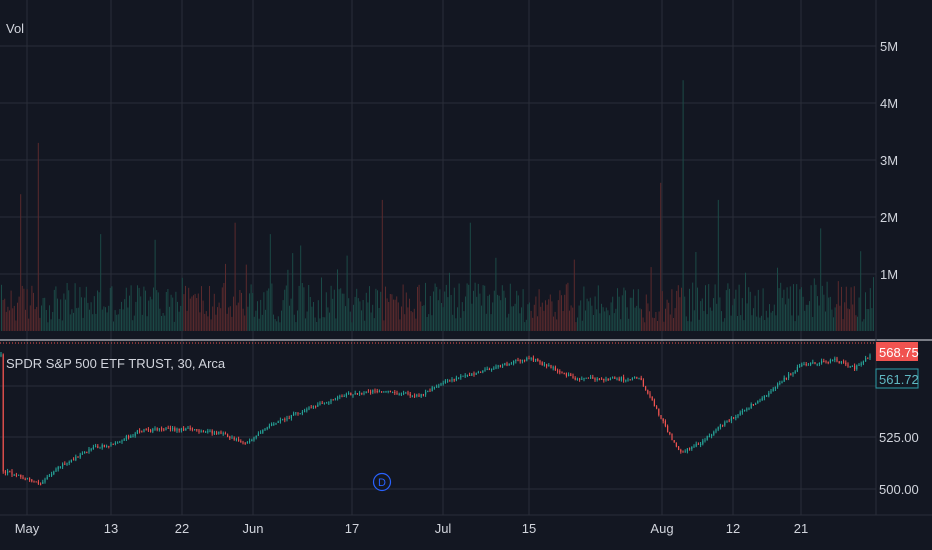 Image resolution: width=932 pixels, height=550 pixels. What do you see at coordinates (382, 482) in the screenshot?
I see `dividend-marker: D` at bounding box center [382, 482].